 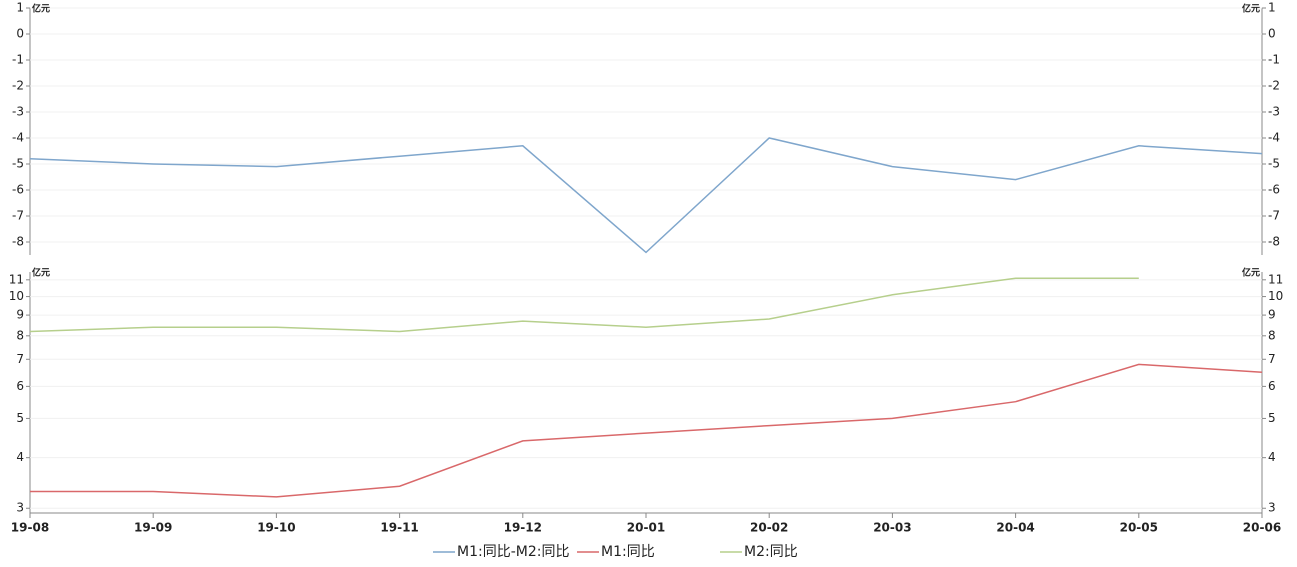 What do you see at coordinates (769, 528) in the screenshot?
I see `x-tick-label: 20-02` at bounding box center [769, 528].